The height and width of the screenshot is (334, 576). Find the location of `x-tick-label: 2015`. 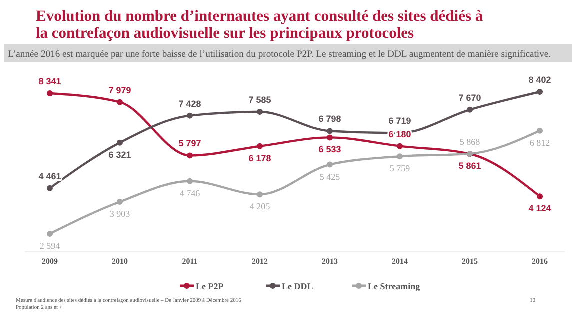

x-tick-label: 2015 is located at coordinates (470, 261).